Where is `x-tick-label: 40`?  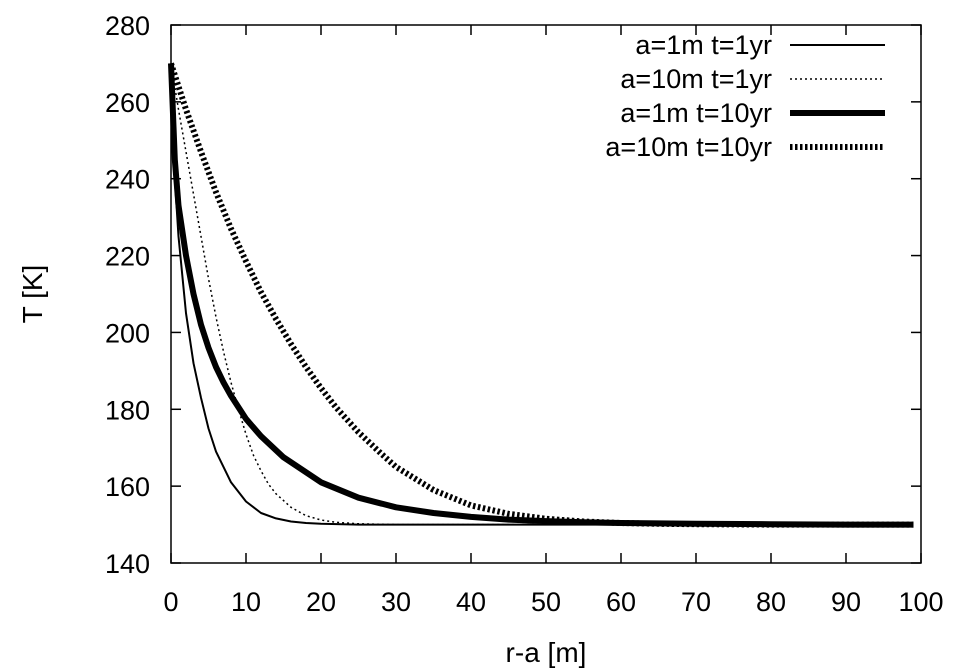
x-tick-label: 40 is located at coordinates (471, 602).